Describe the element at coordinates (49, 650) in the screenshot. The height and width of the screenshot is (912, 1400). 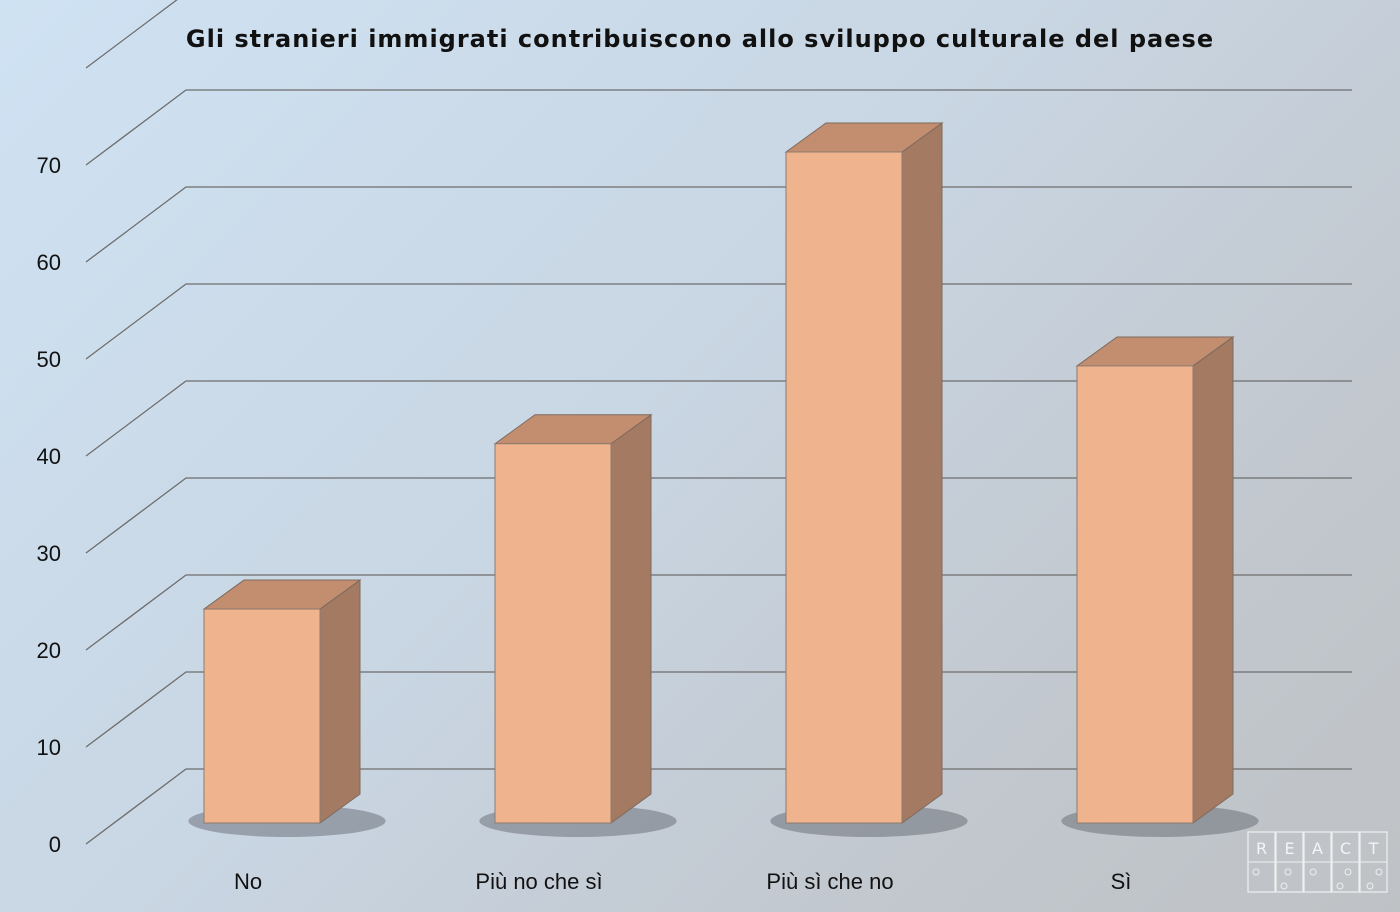
I see `y-tick-label: 20` at that location.